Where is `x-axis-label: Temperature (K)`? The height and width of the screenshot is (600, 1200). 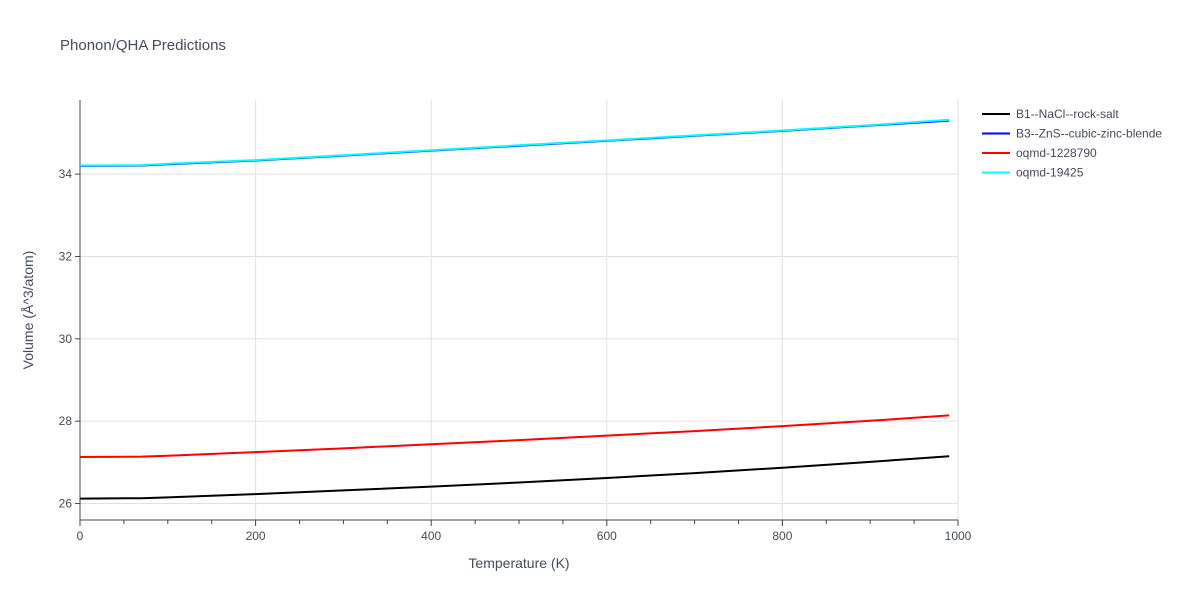 x-axis-label: Temperature (K) is located at coordinates (518, 563).